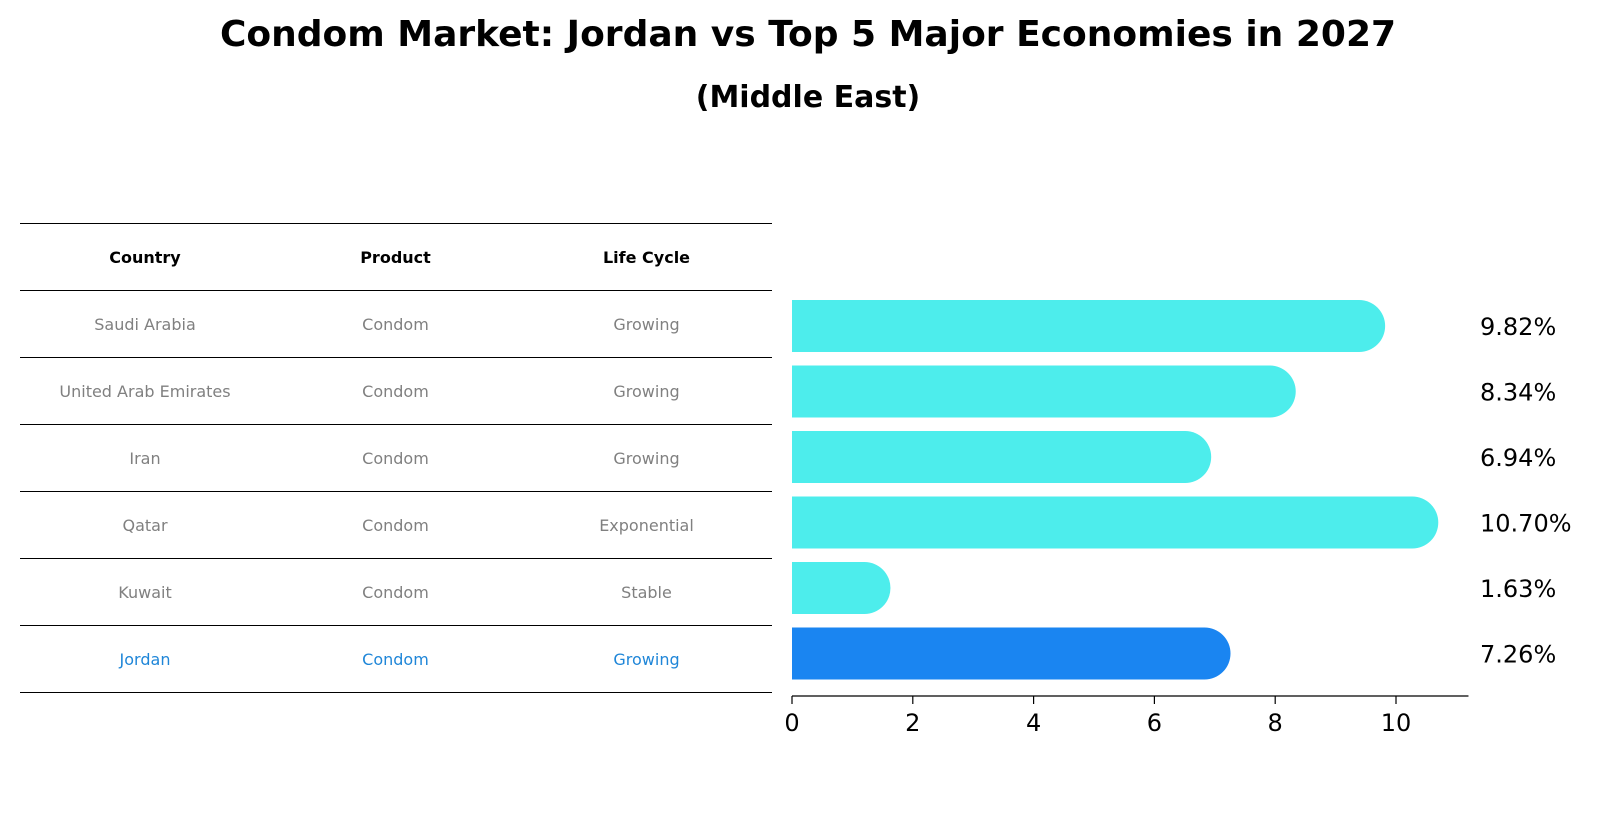 The width and height of the screenshot is (1604, 823). I want to click on column-header-product: Product, so click(395, 257).